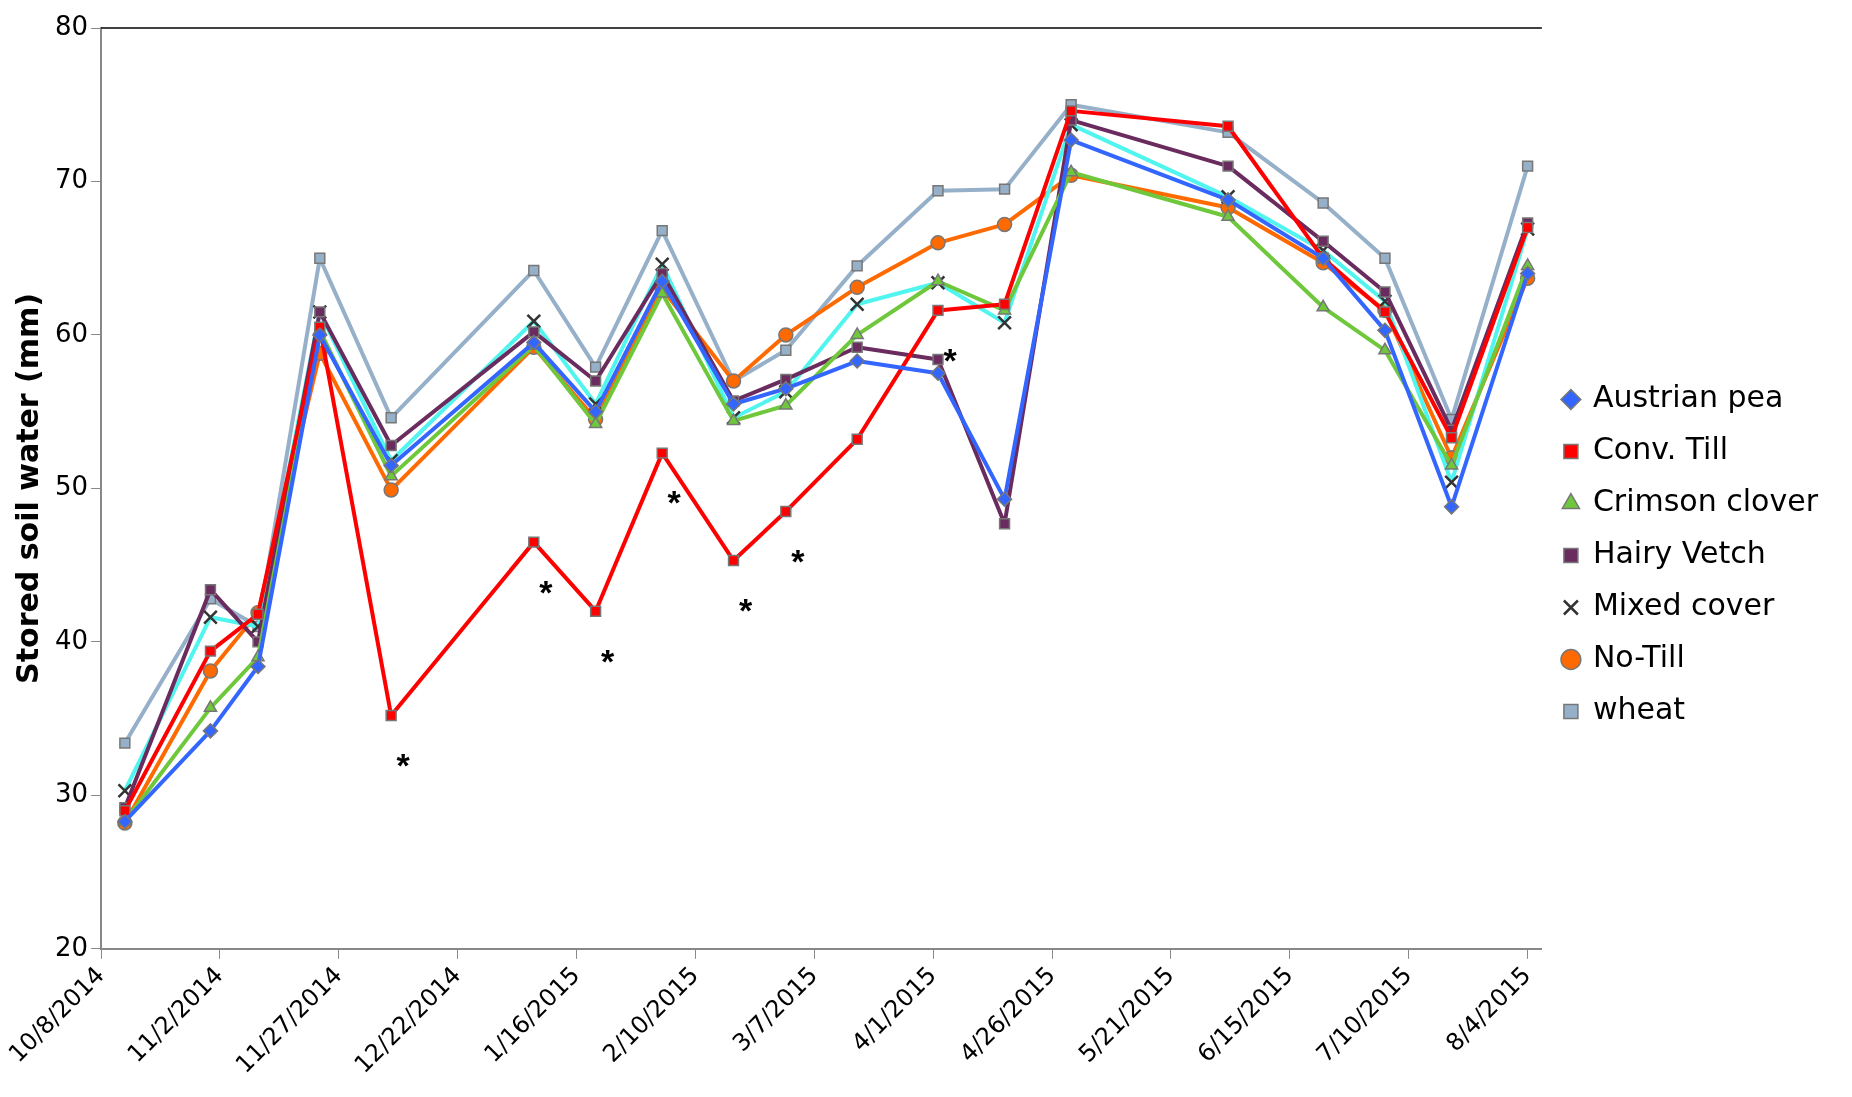 Image resolution: width=1852 pixels, height=1097 pixels. Describe the element at coordinates (71, 486) in the screenshot. I see `y-tick-label: 50` at that location.